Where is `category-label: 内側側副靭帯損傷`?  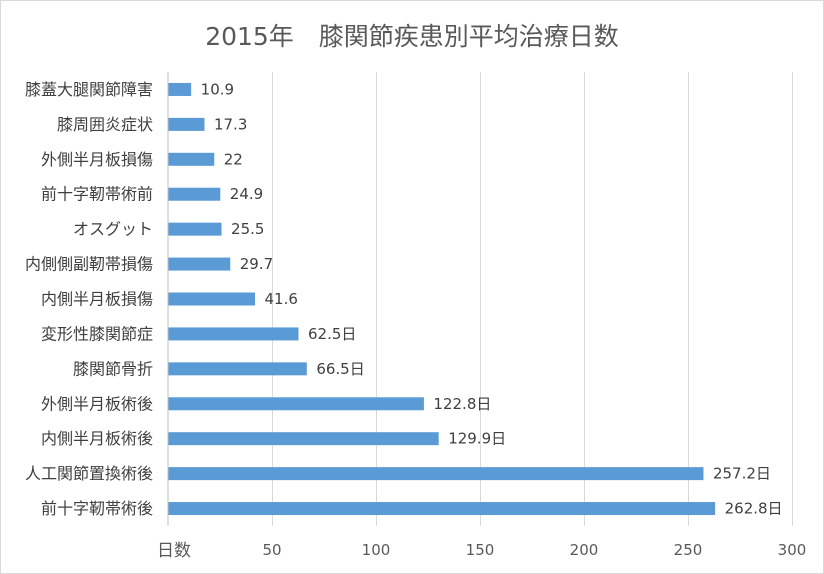 category-label: 内側側副靭帯損傷 is located at coordinates (89, 264).